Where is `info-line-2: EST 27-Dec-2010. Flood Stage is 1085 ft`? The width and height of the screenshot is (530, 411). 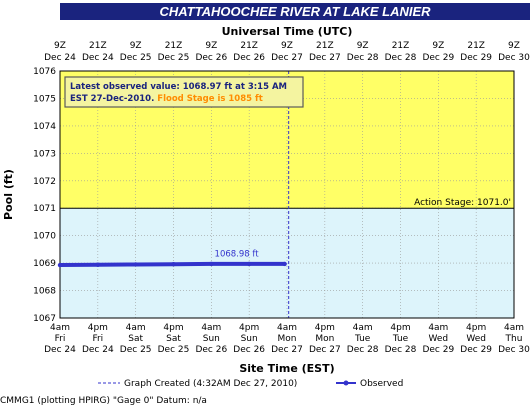 info-line-2: EST 27-Dec-2010. Flood Stage is 1085 ft is located at coordinates (166, 99).